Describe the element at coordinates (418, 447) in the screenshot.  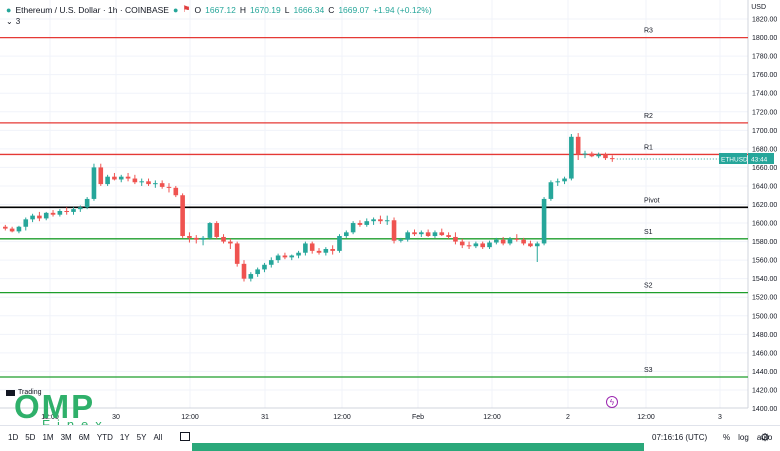
I see `accent-strip` at that location.